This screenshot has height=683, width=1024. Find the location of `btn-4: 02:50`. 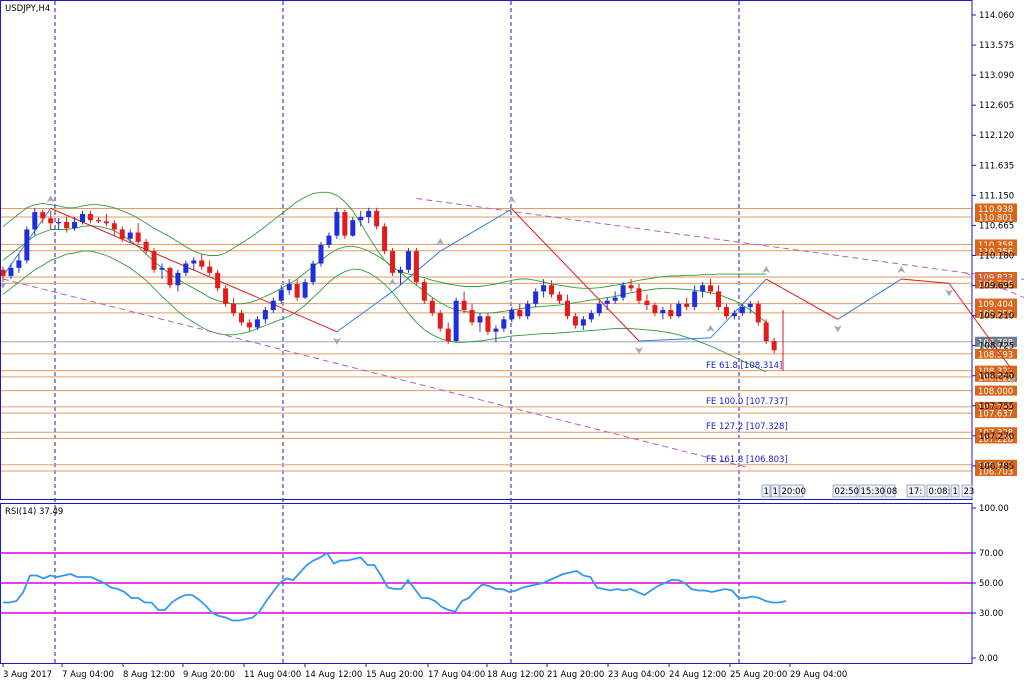

btn-4: 02:50 is located at coordinates (845, 491).